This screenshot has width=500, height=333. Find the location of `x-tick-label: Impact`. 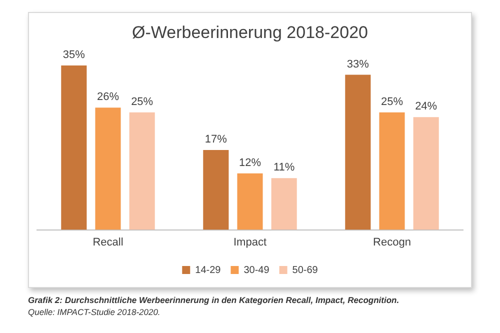

x-tick-label: Impact is located at coordinates (250, 242).